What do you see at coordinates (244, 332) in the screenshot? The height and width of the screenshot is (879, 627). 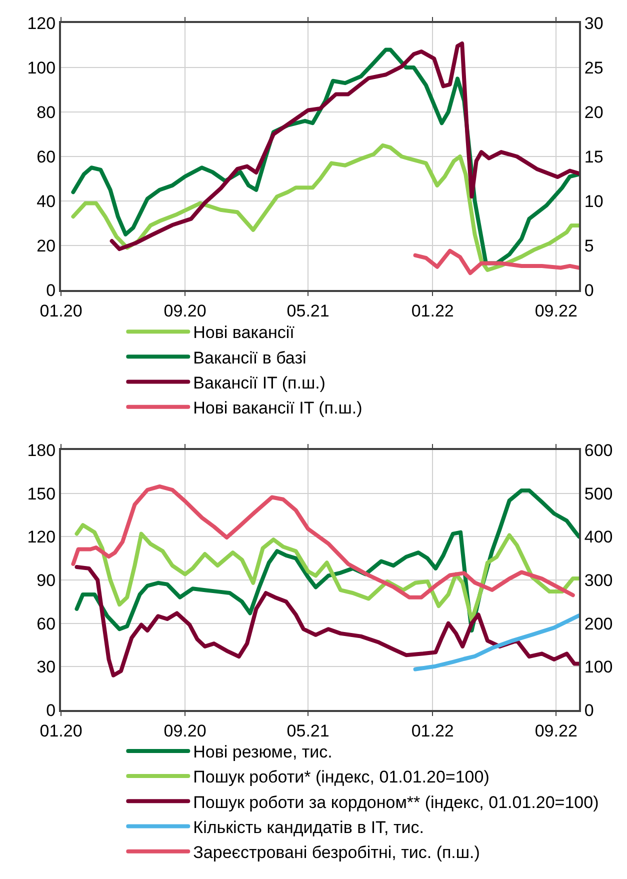 I see `legend-label: Нові вакансії` at bounding box center [244, 332].